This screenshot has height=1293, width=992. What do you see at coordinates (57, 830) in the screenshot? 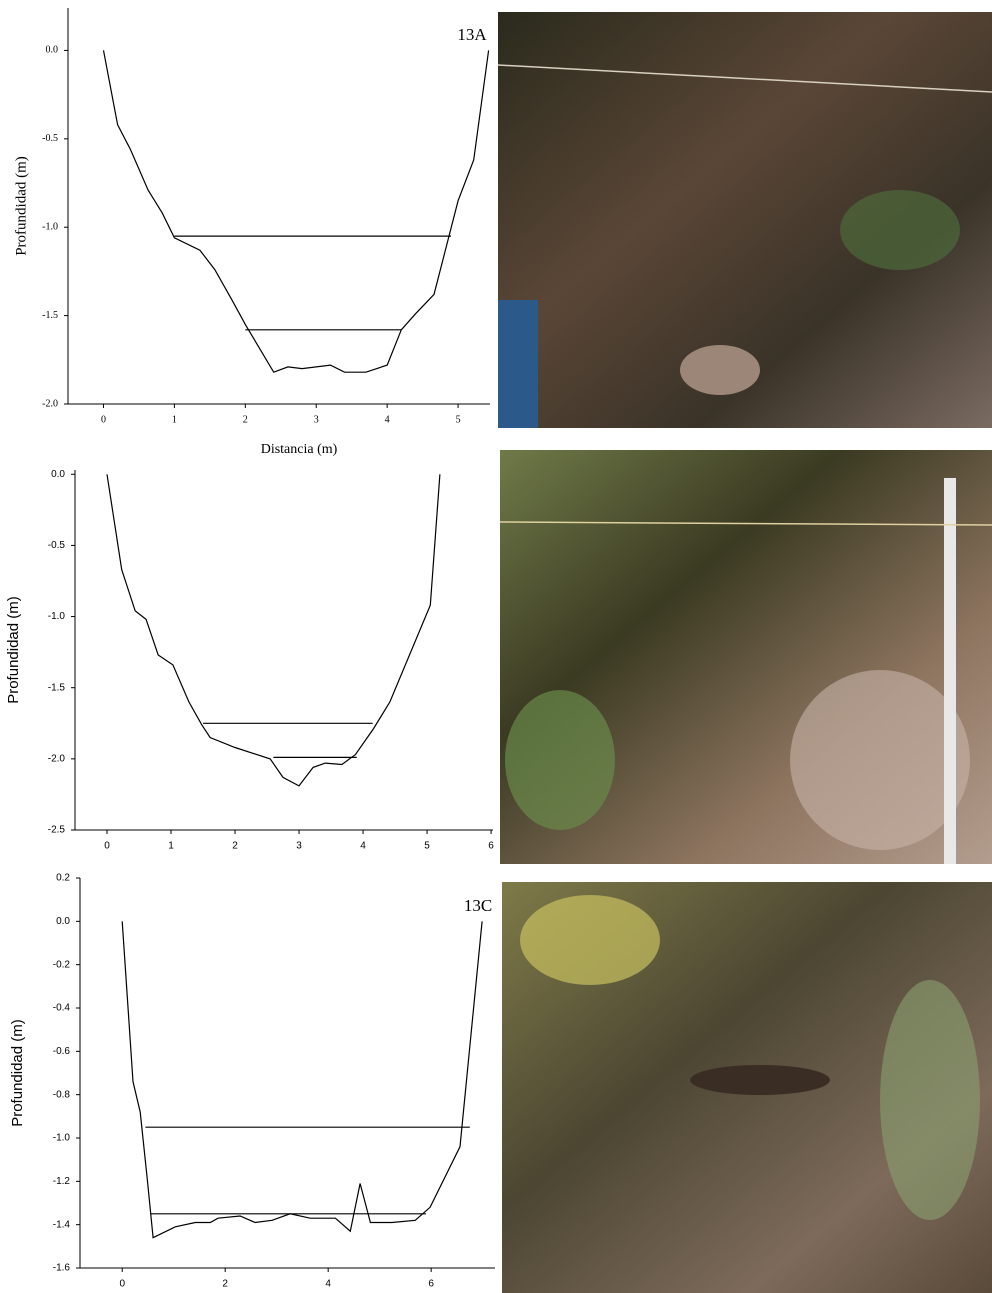
I see `y-tick-label: -2.5` at bounding box center [57, 830].